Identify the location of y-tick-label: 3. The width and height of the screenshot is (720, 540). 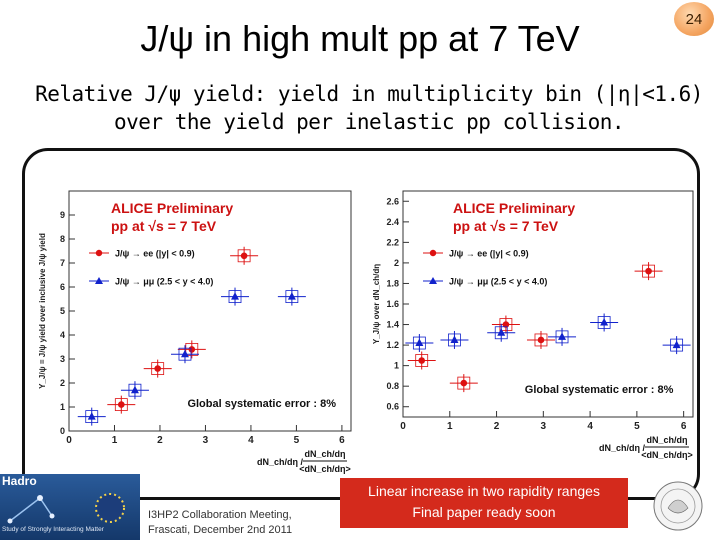
(62, 359).